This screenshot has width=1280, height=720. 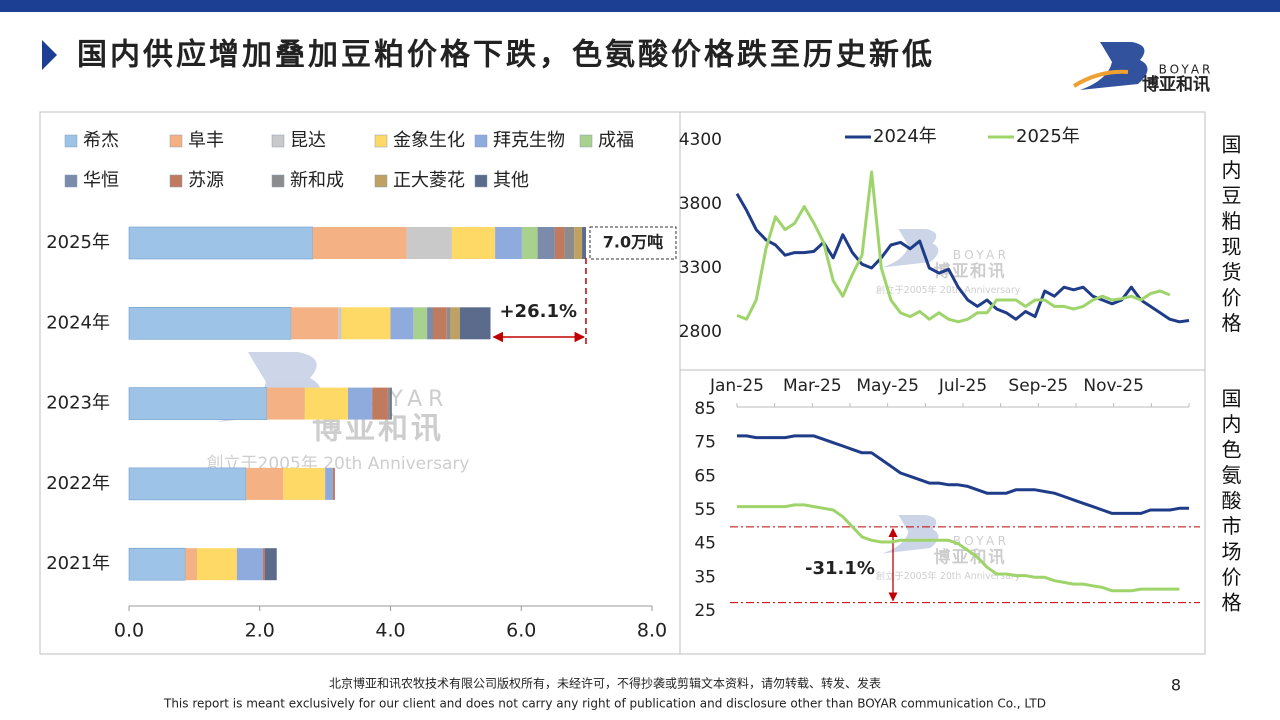 What do you see at coordinates (1186, 70) in the screenshot?
I see `logo-brand: BOYAR` at bounding box center [1186, 70].